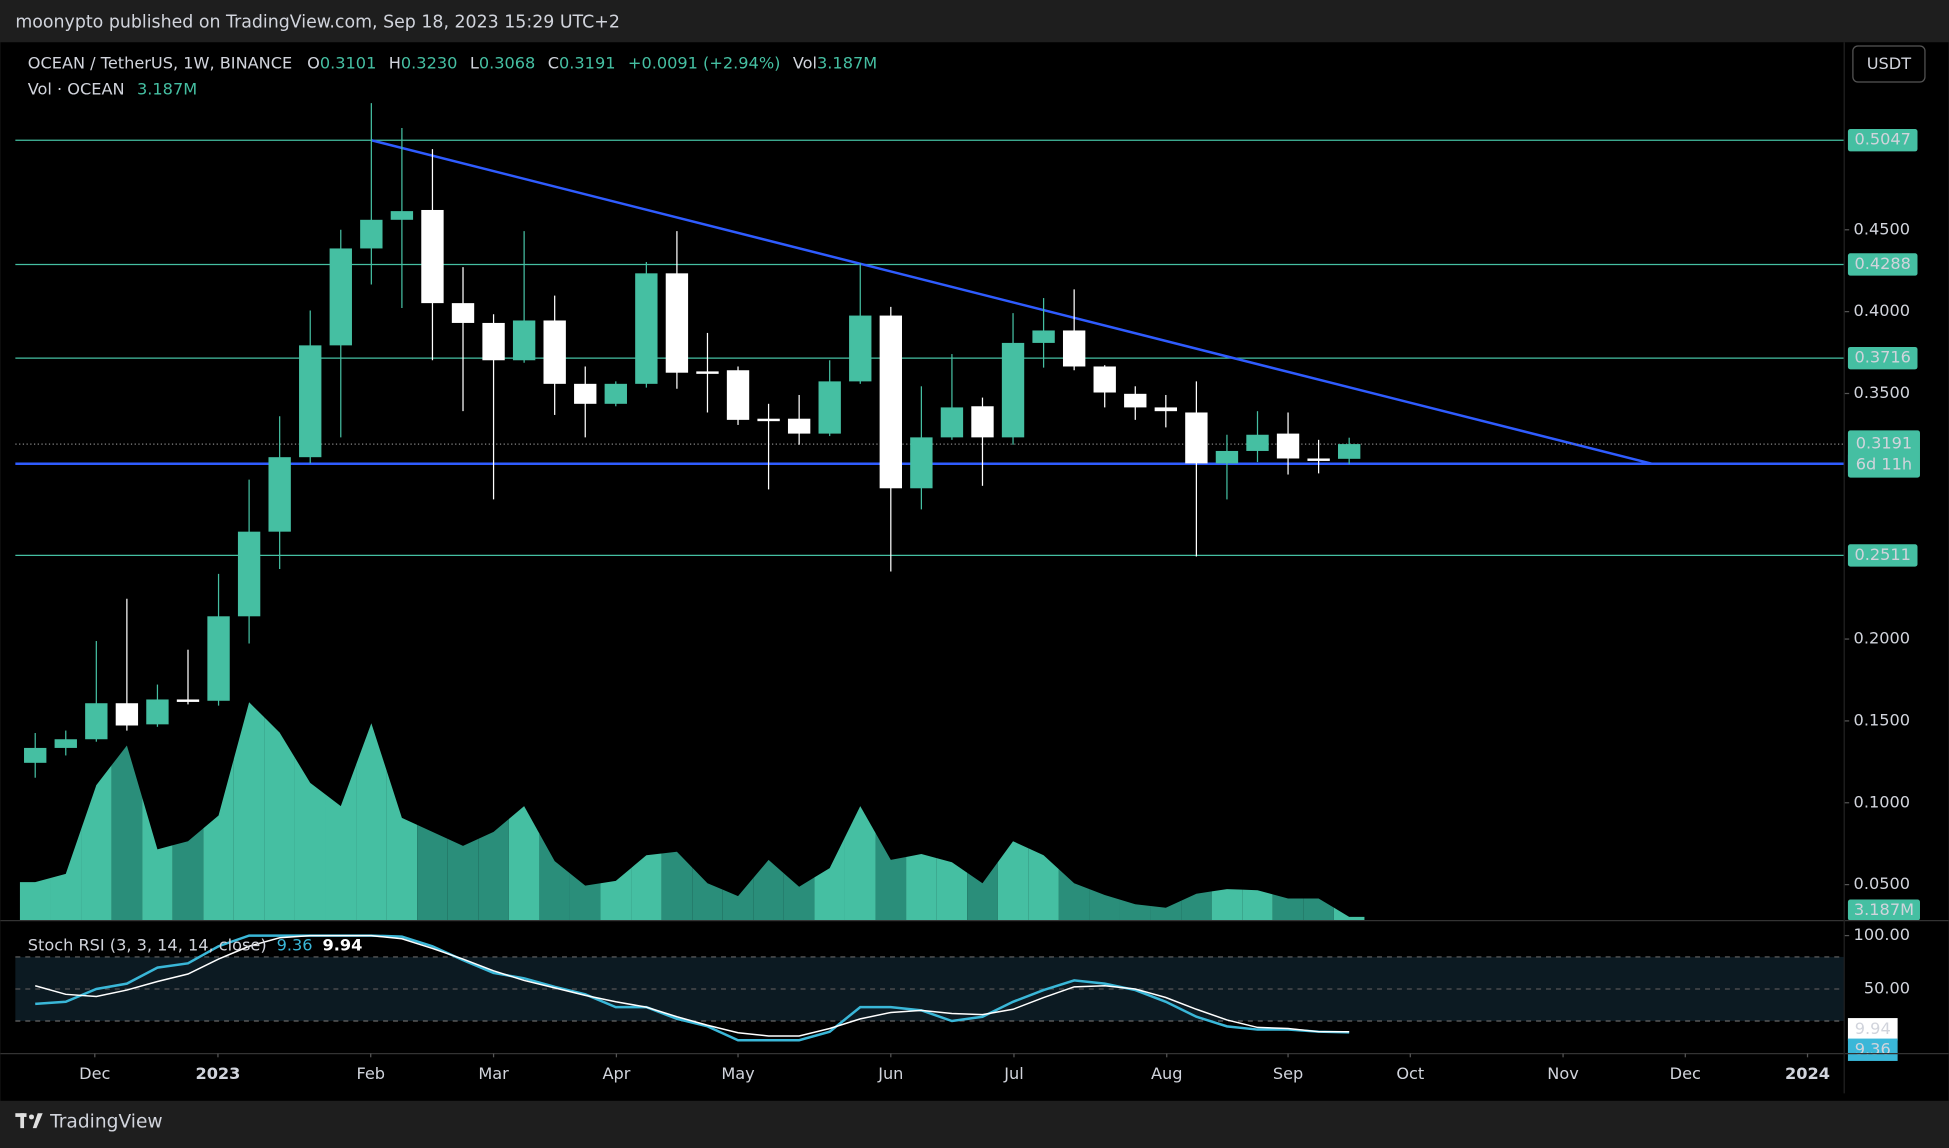  What do you see at coordinates (1884, 443) in the screenshot?
I see `price-label: 0.3191` at bounding box center [1884, 443].